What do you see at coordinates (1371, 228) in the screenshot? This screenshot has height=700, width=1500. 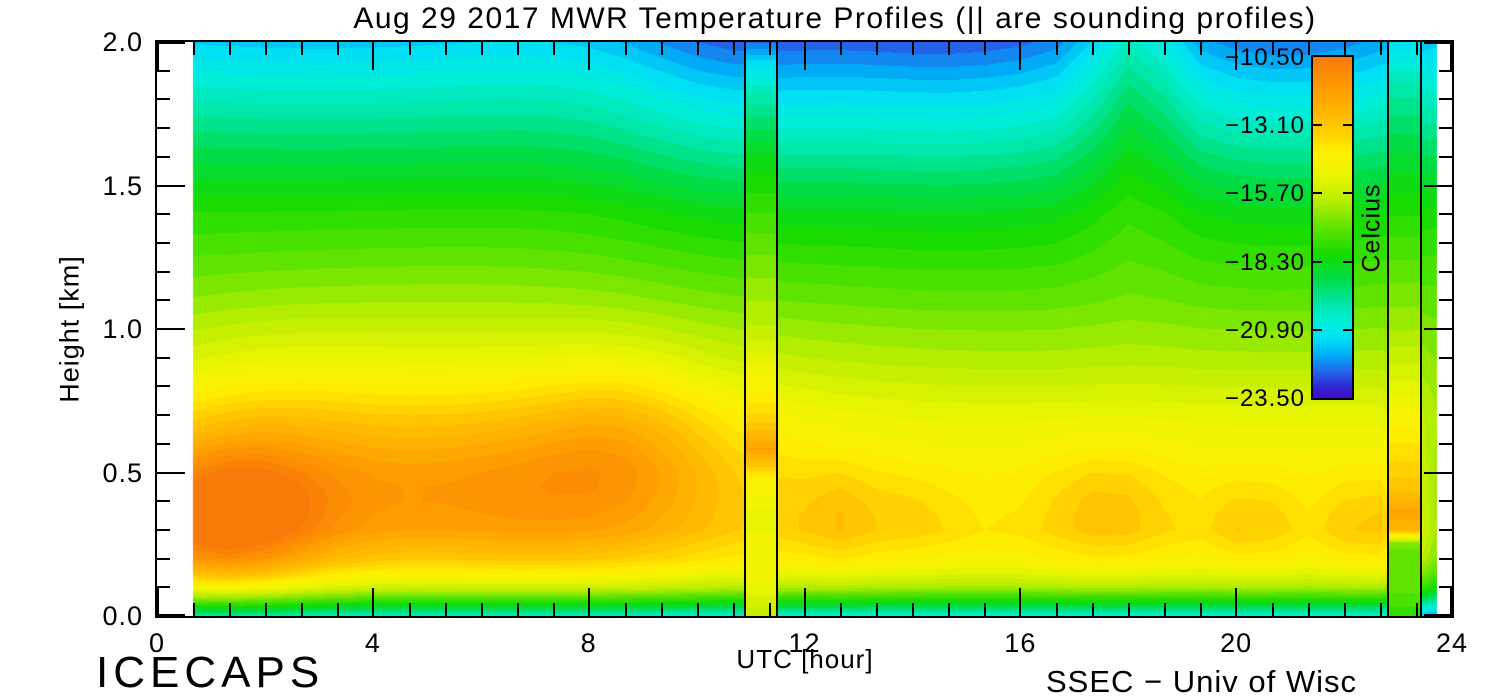 I see `colorbar-unit-label: Celcius` at bounding box center [1371, 228].